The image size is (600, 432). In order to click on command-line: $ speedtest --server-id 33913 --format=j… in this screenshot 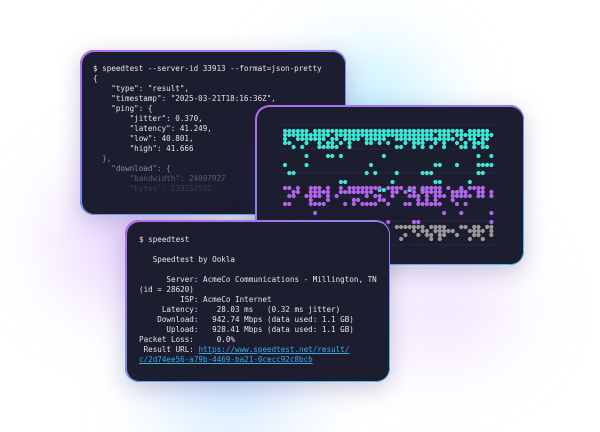, I will do `click(207, 68)`.